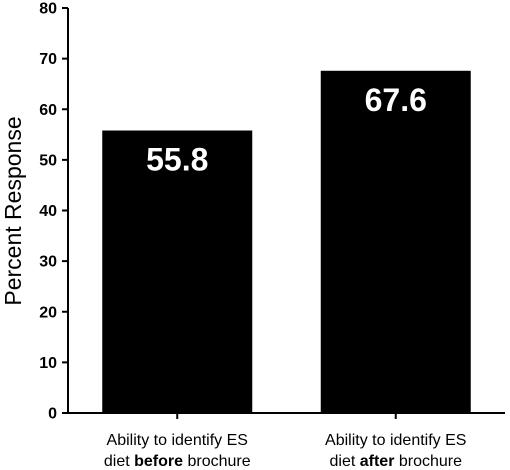 The height and width of the screenshot is (470, 510). Describe the element at coordinates (396, 100) in the screenshot. I see `bar-data-label: 67.6` at that location.